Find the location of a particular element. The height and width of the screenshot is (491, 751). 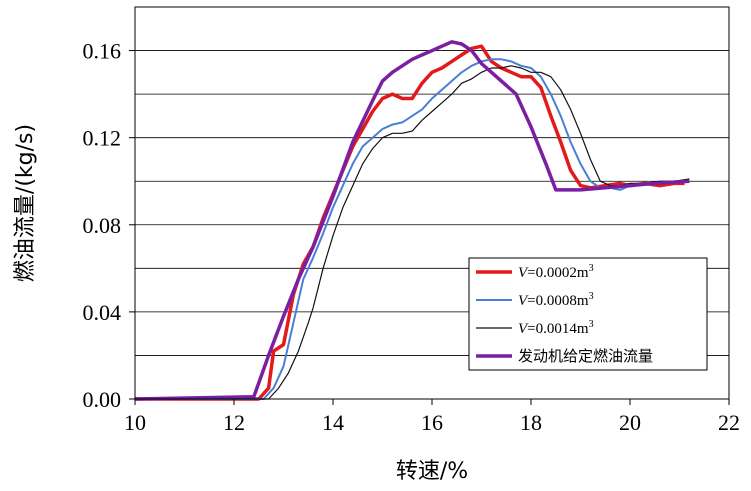

y-tick-label: 0.00 is located at coordinates (102, 399).